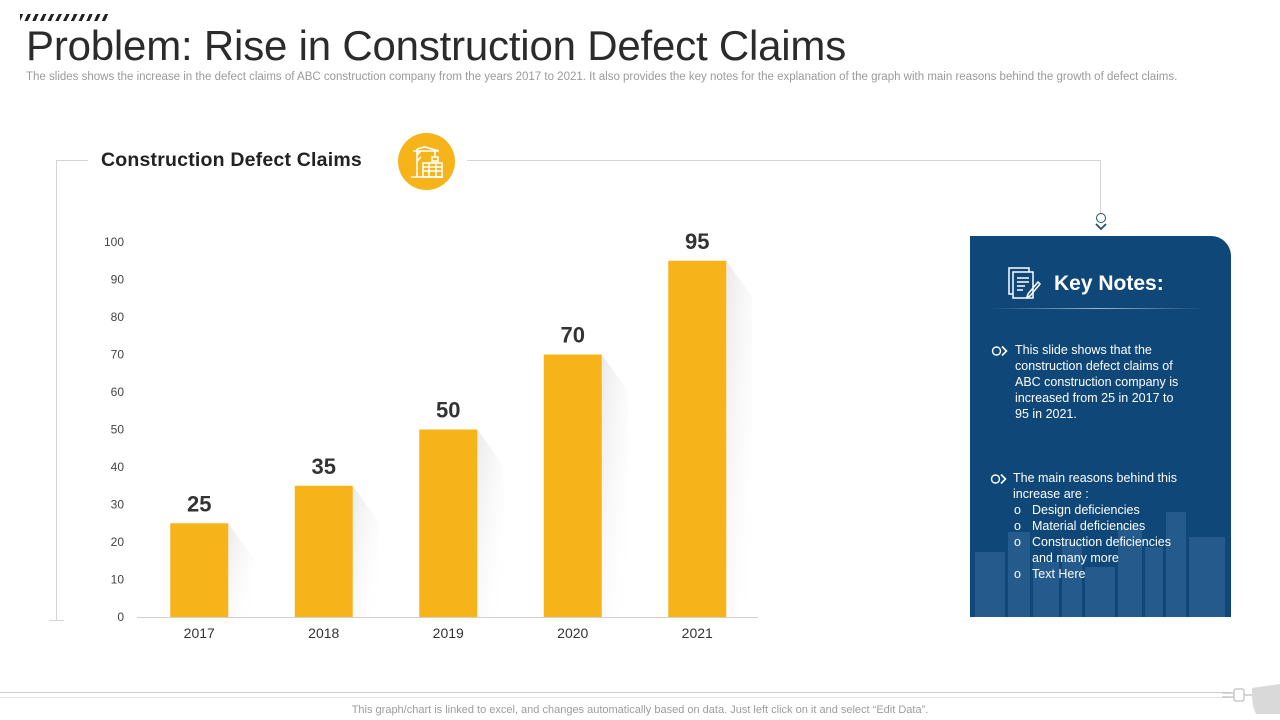 Image resolution: width=1280 pixels, height=720 pixels. What do you see at coordinates (118, 355) in the screenshot?
I see `y-tick-label: 70` at bounding box center [118, 355].